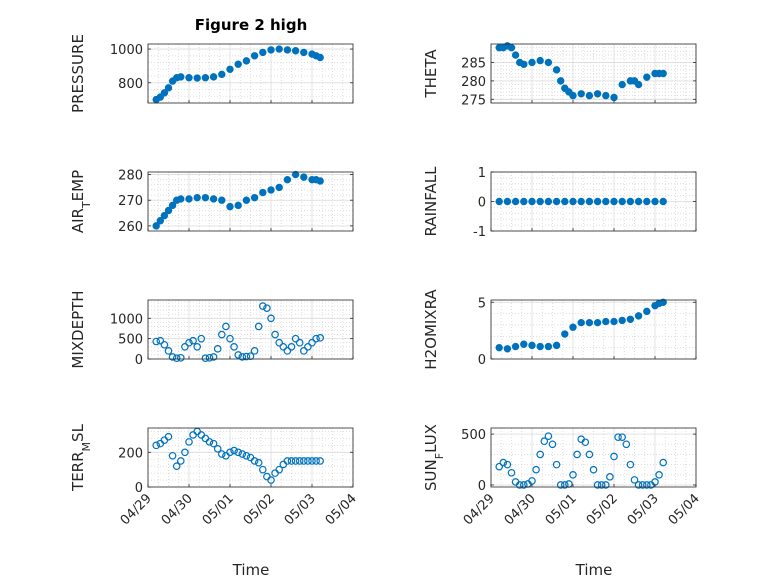 Image resolution: width=778 pixels, height=587 pixels. Describe the element at coordinates (561, 509) in the screenshot. I see `x-tick-label: 05/01` at that location.